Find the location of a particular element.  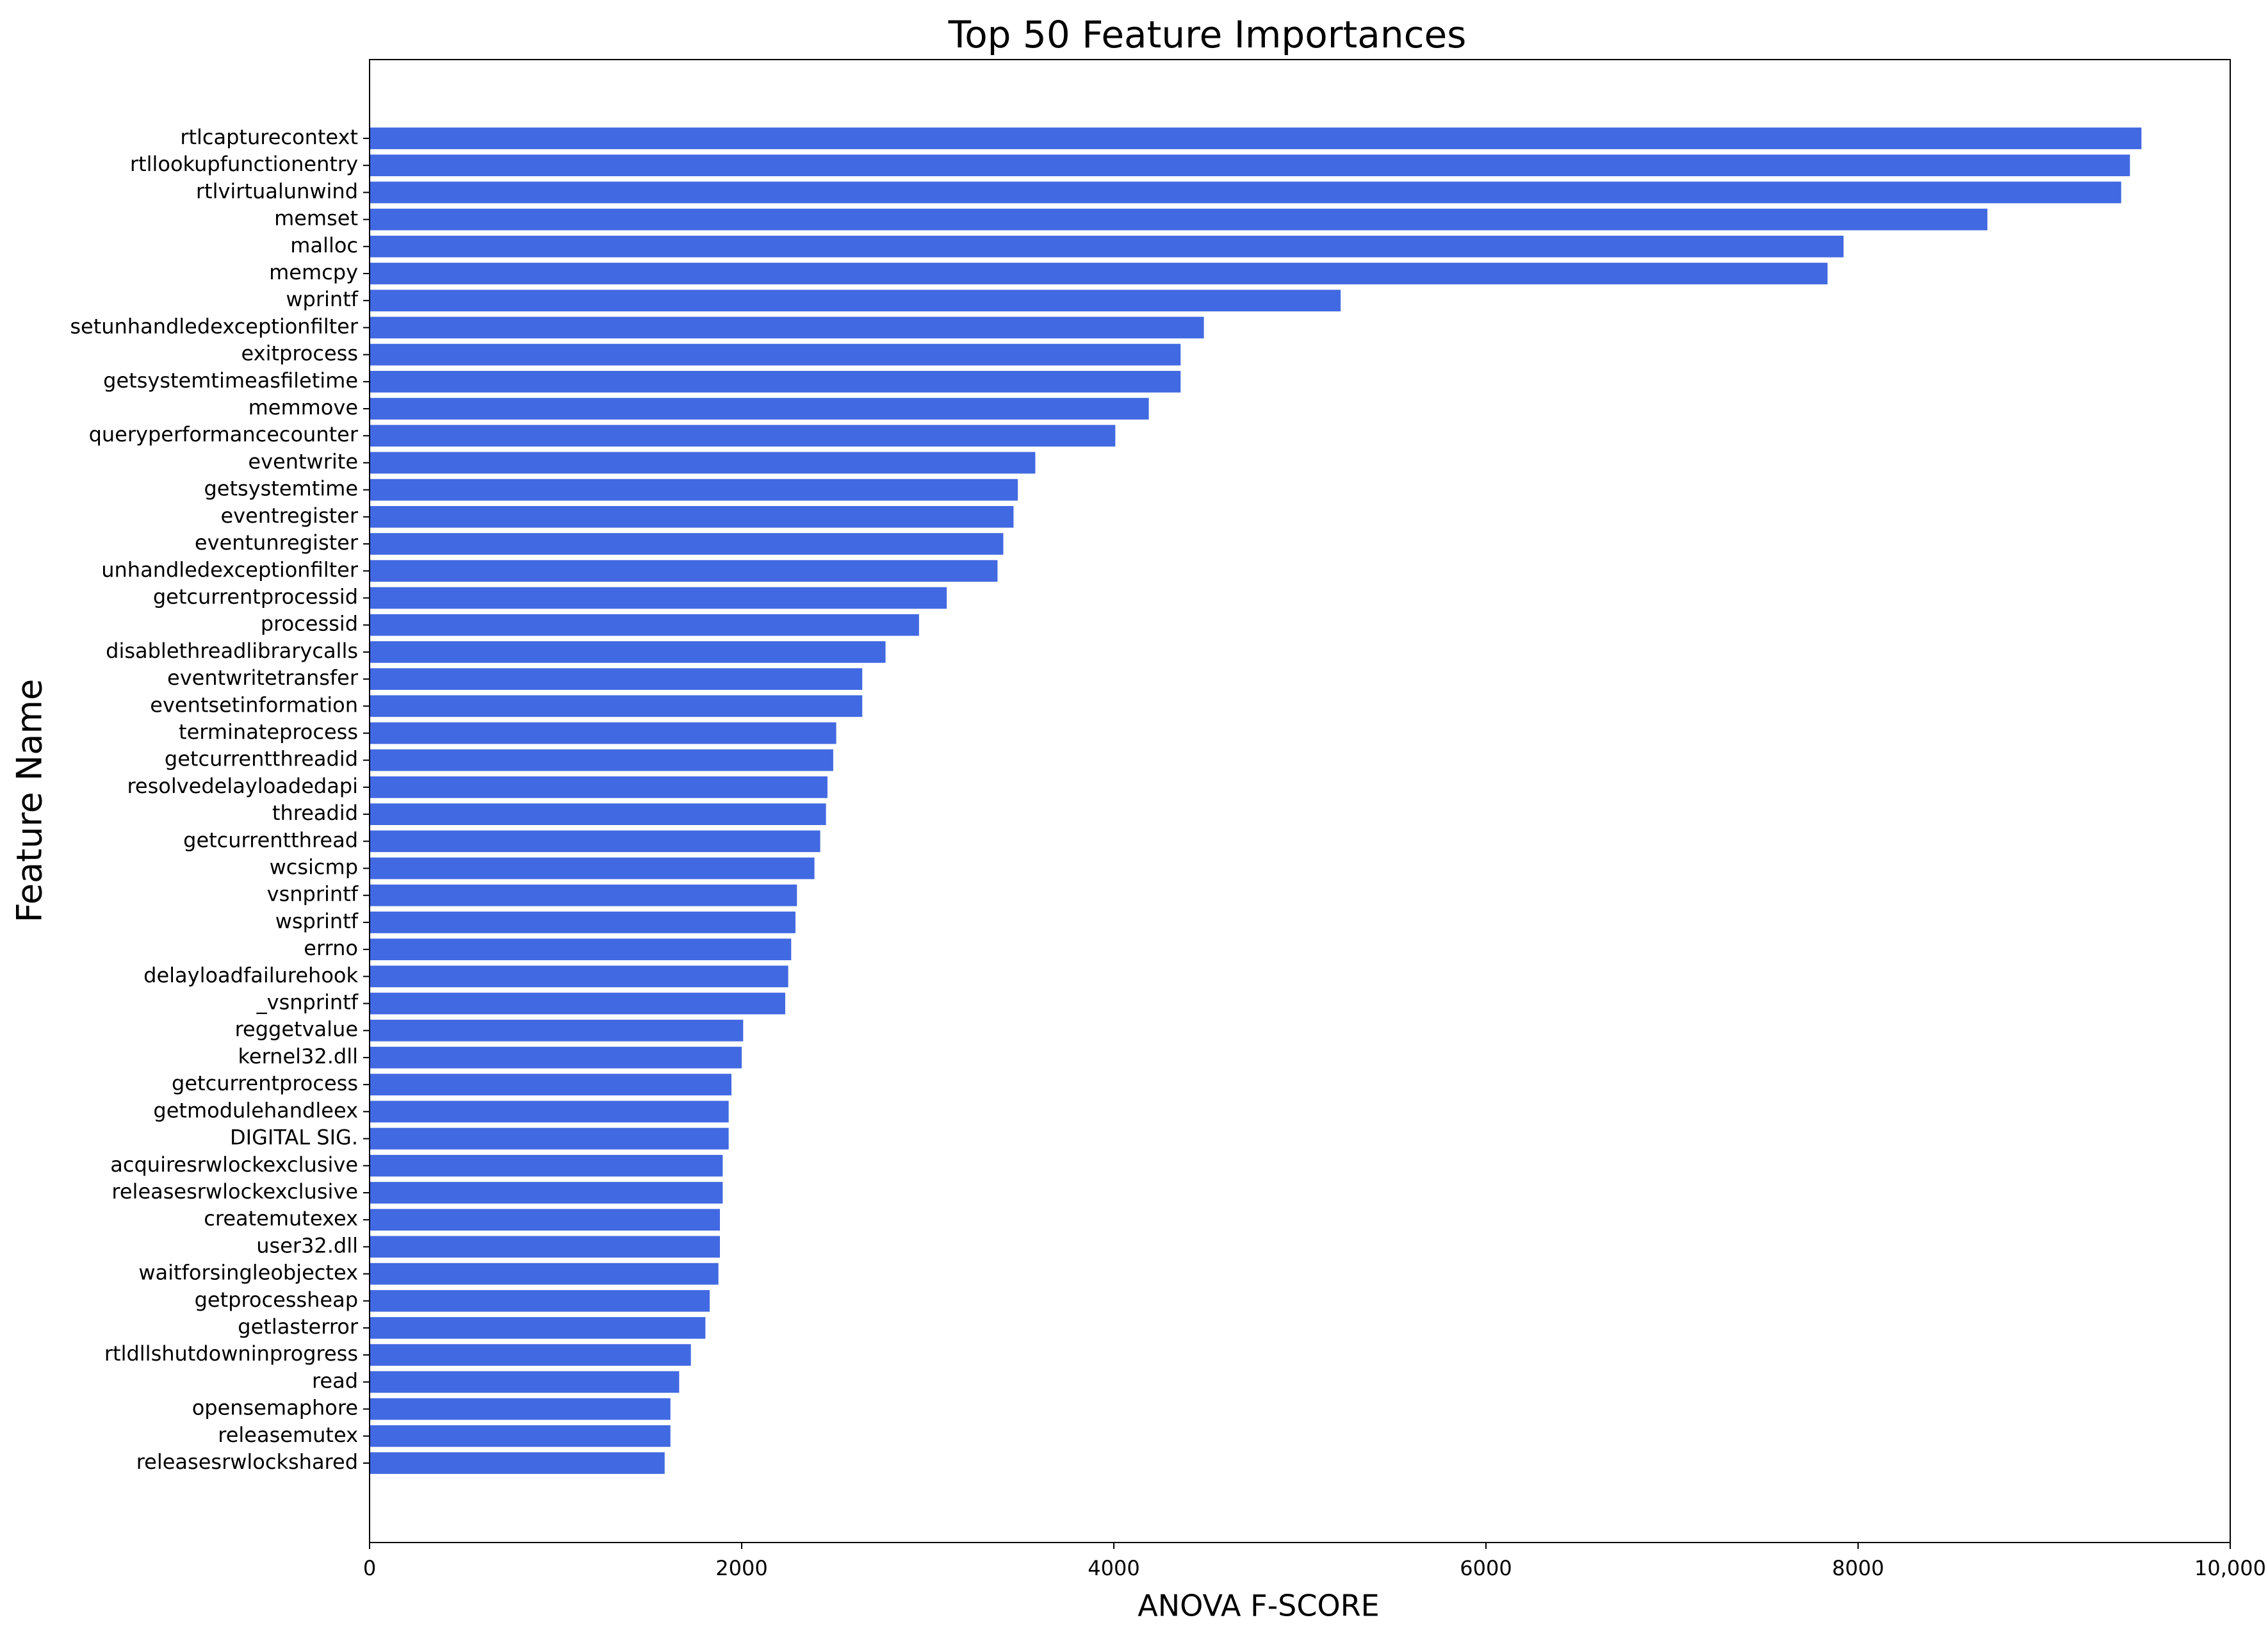

y-tick-label: setunhandledexceptionfilter is located at coordinates (214, 326).